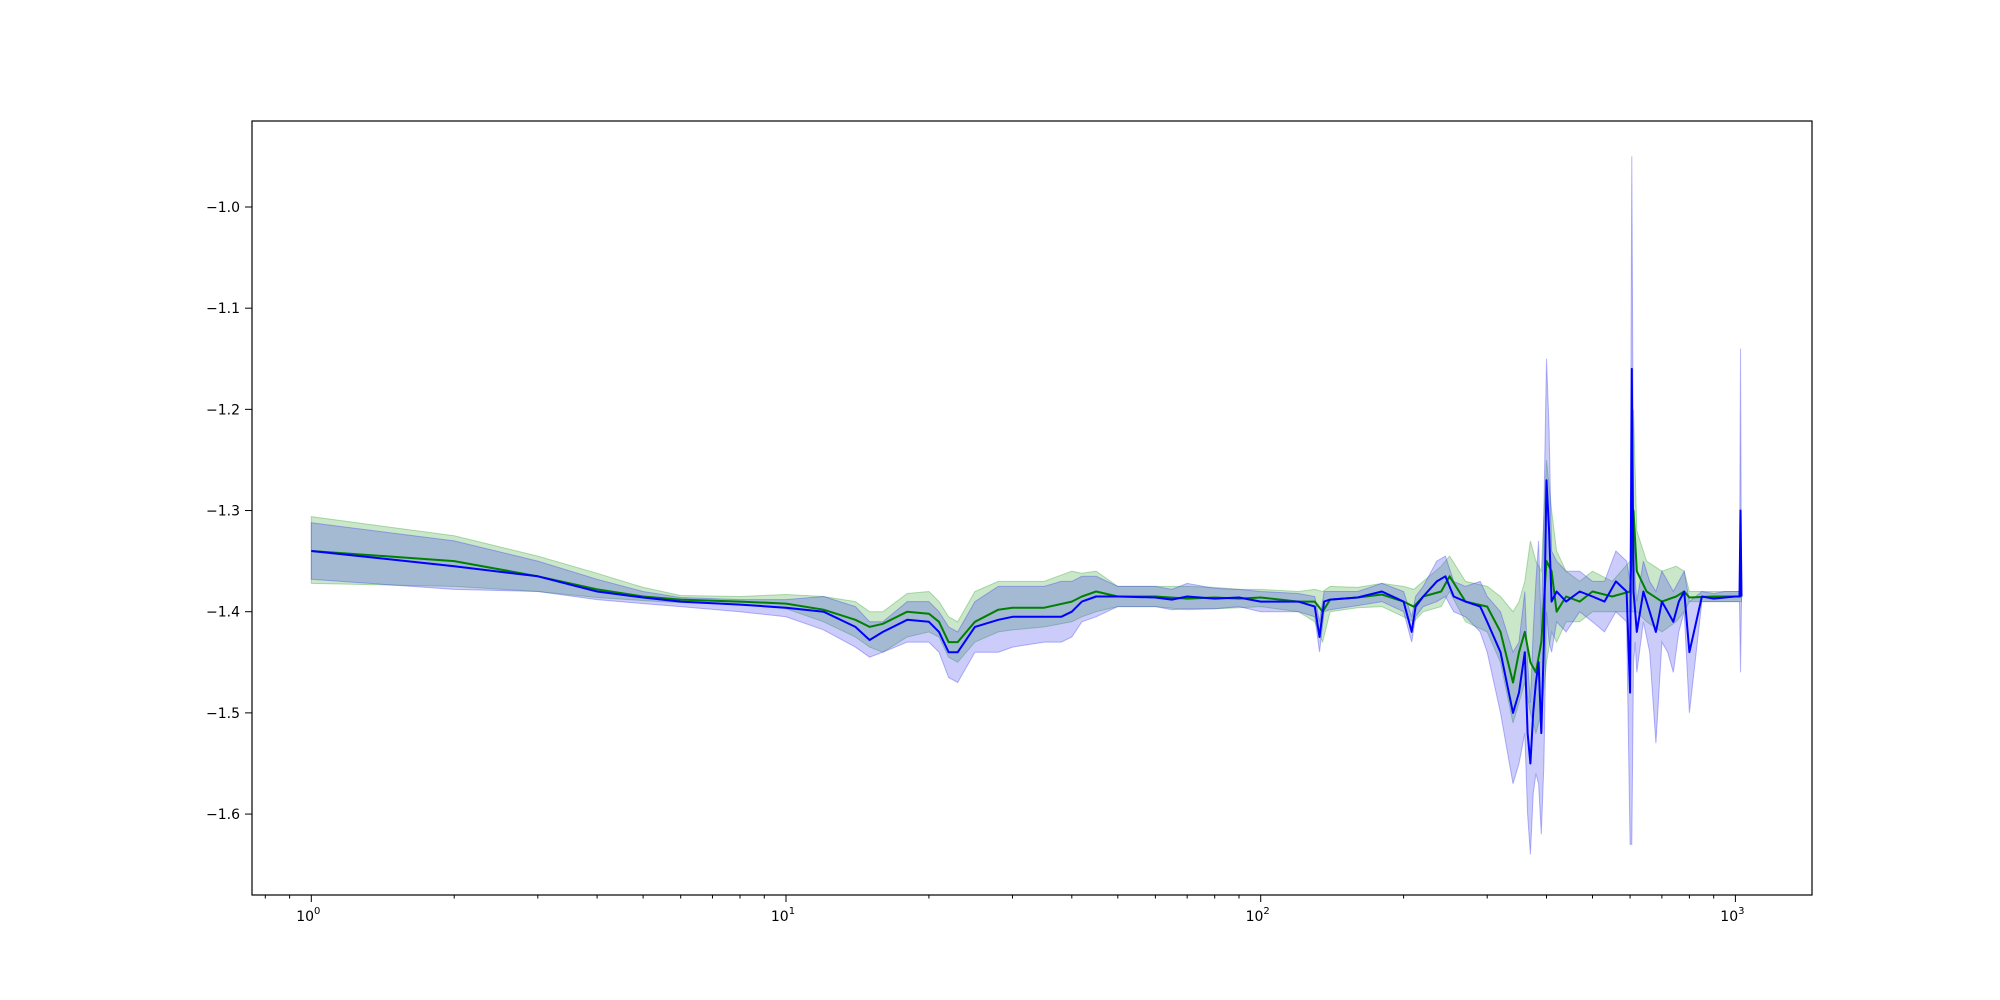  I want to click on y-axis: −1.0 −1.1 −1.2 −1.3 −1.4 −1.5 −1.6, so click(229, 511).